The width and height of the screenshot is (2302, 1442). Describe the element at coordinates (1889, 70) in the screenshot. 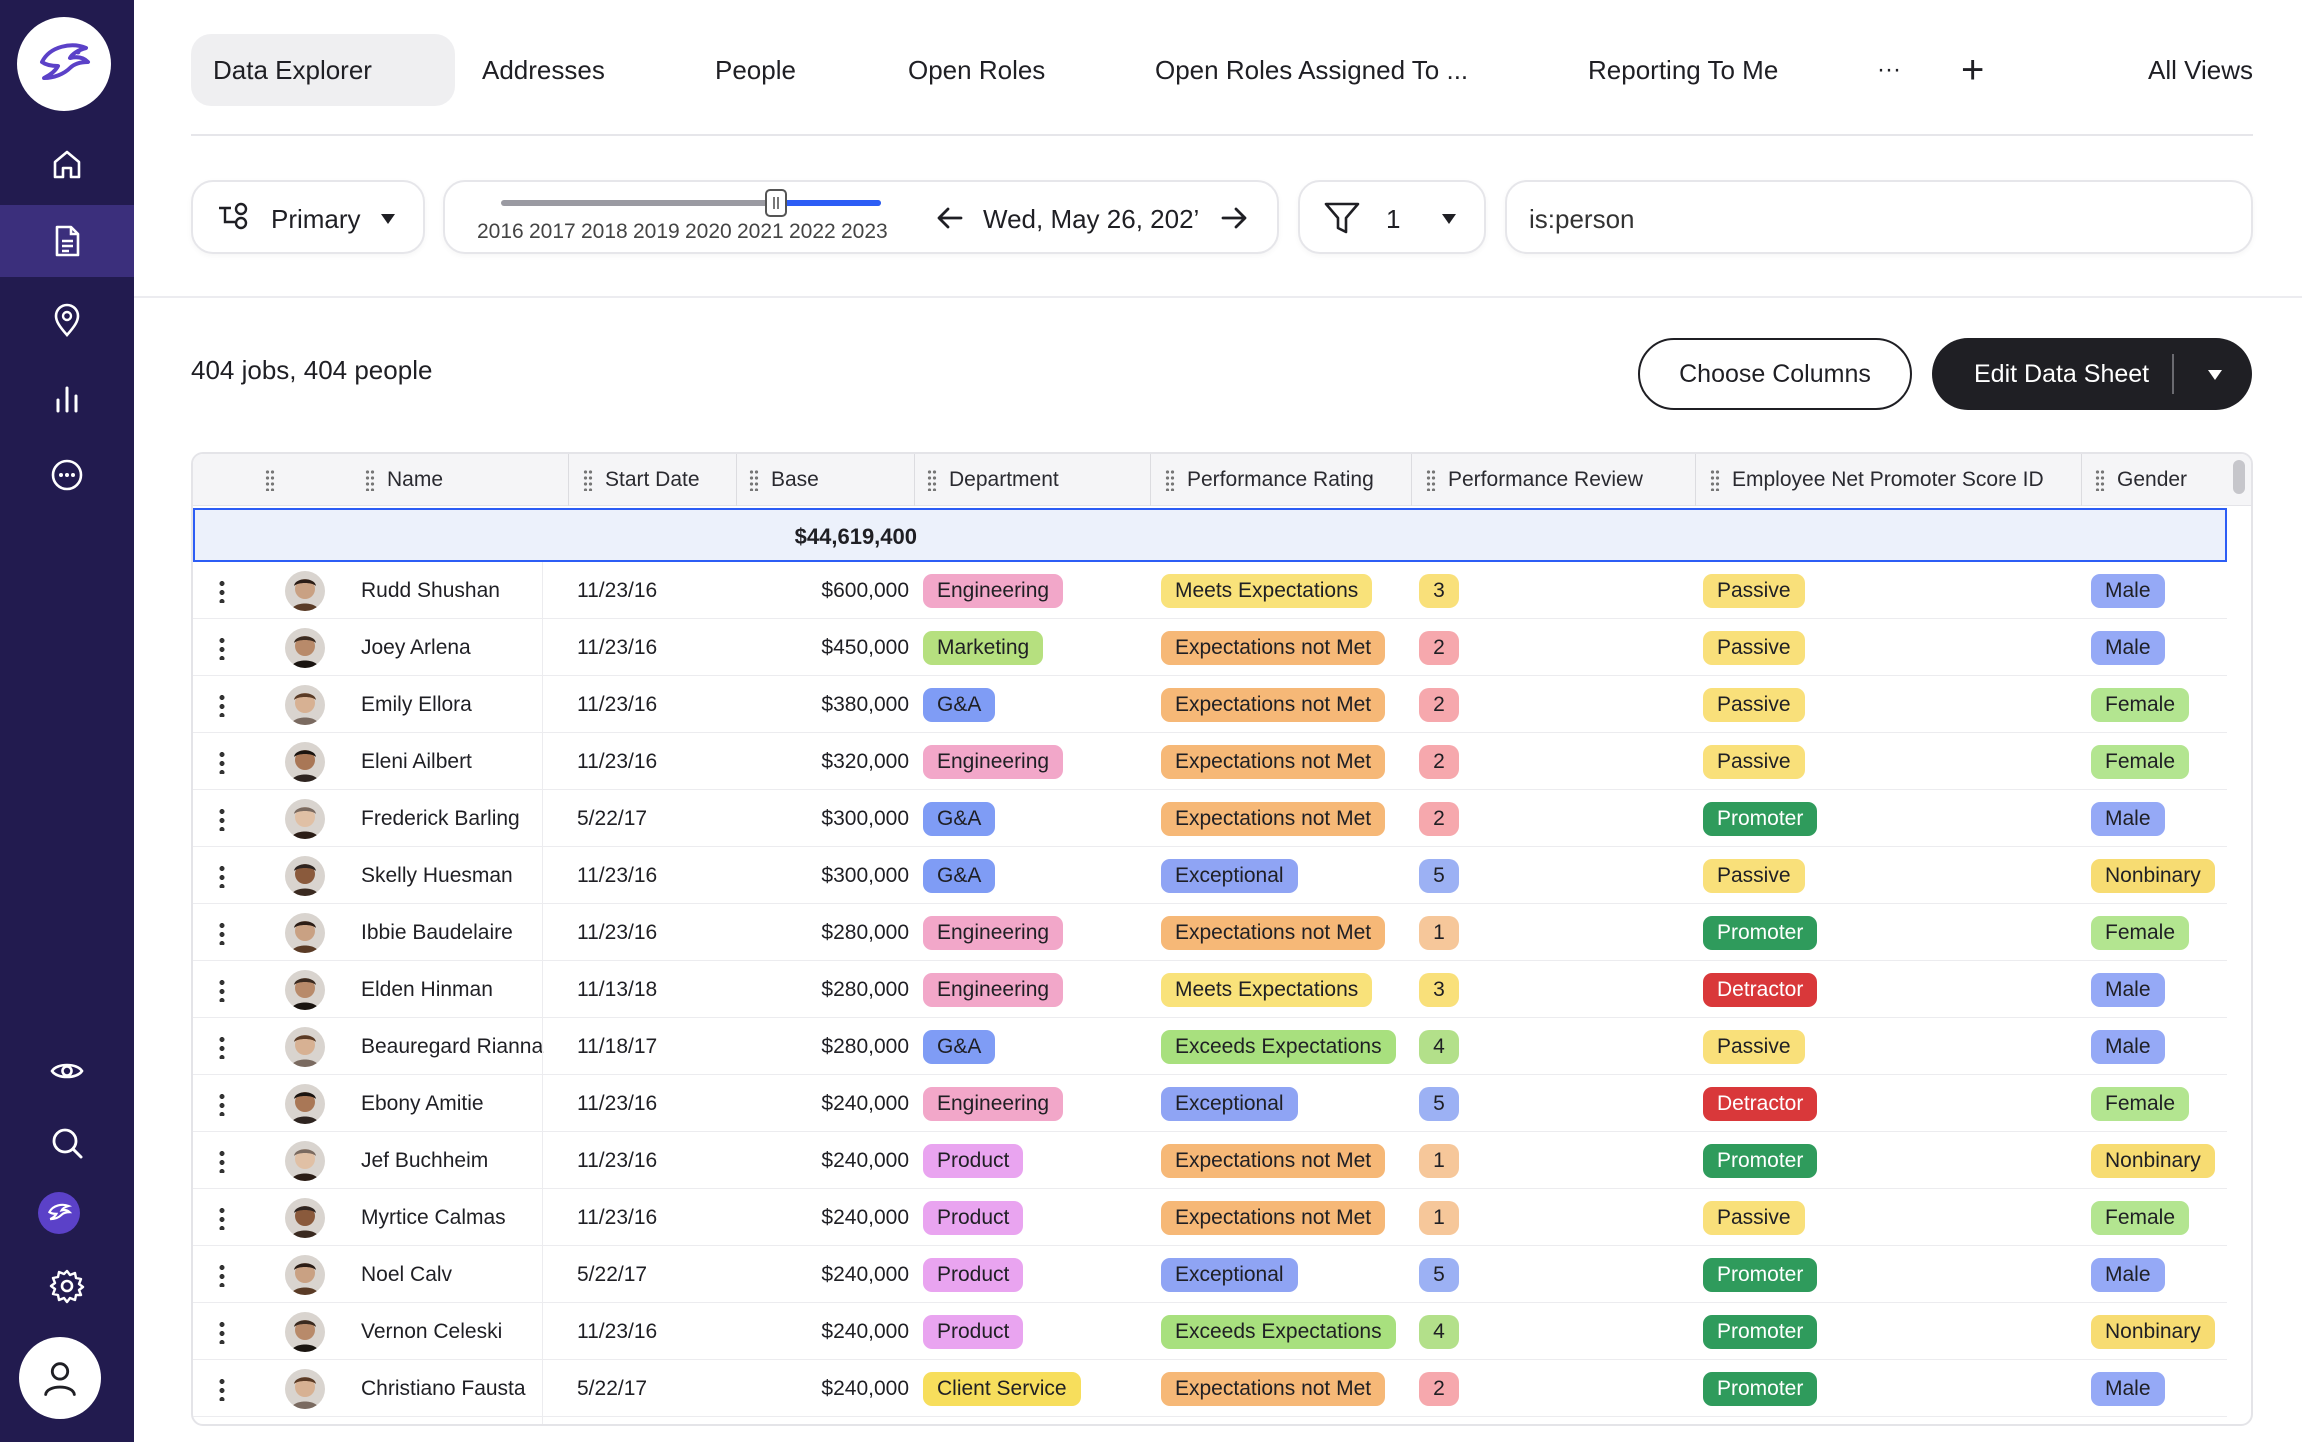

I see `tabs-more-button: ···` at that location.